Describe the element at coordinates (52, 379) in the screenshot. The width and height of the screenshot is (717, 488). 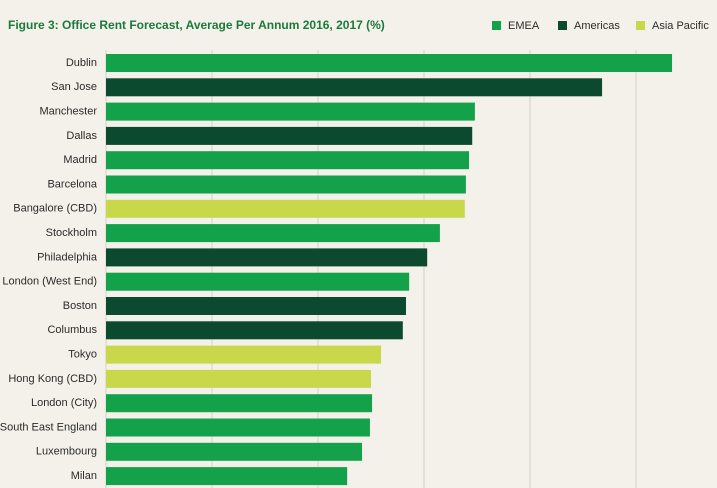
I see `y-tick-label: Hong Kong (CBD)` at that location.